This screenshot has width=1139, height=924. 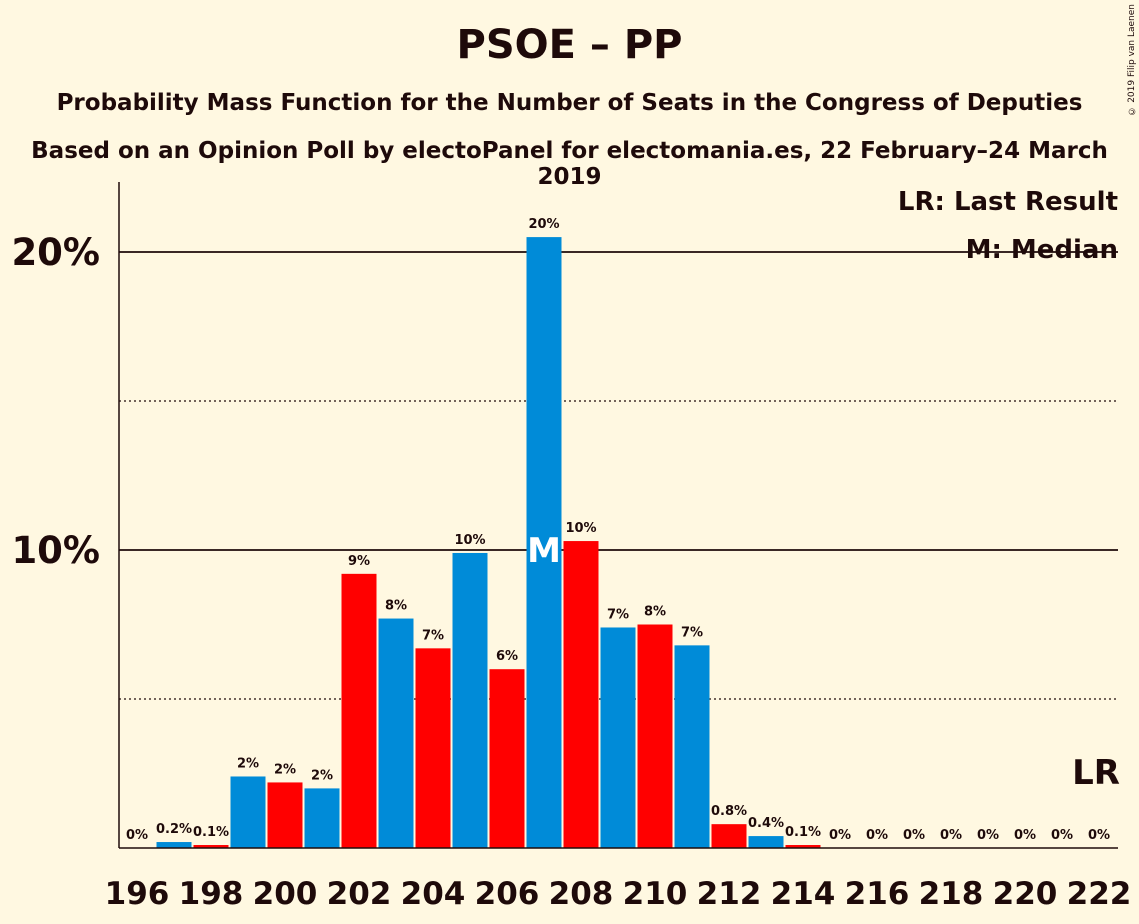 What do you see at coordinates (655, 894) in the screenshot?
I see `x-tick-label-210: 210` at bounding box center [655, 894].